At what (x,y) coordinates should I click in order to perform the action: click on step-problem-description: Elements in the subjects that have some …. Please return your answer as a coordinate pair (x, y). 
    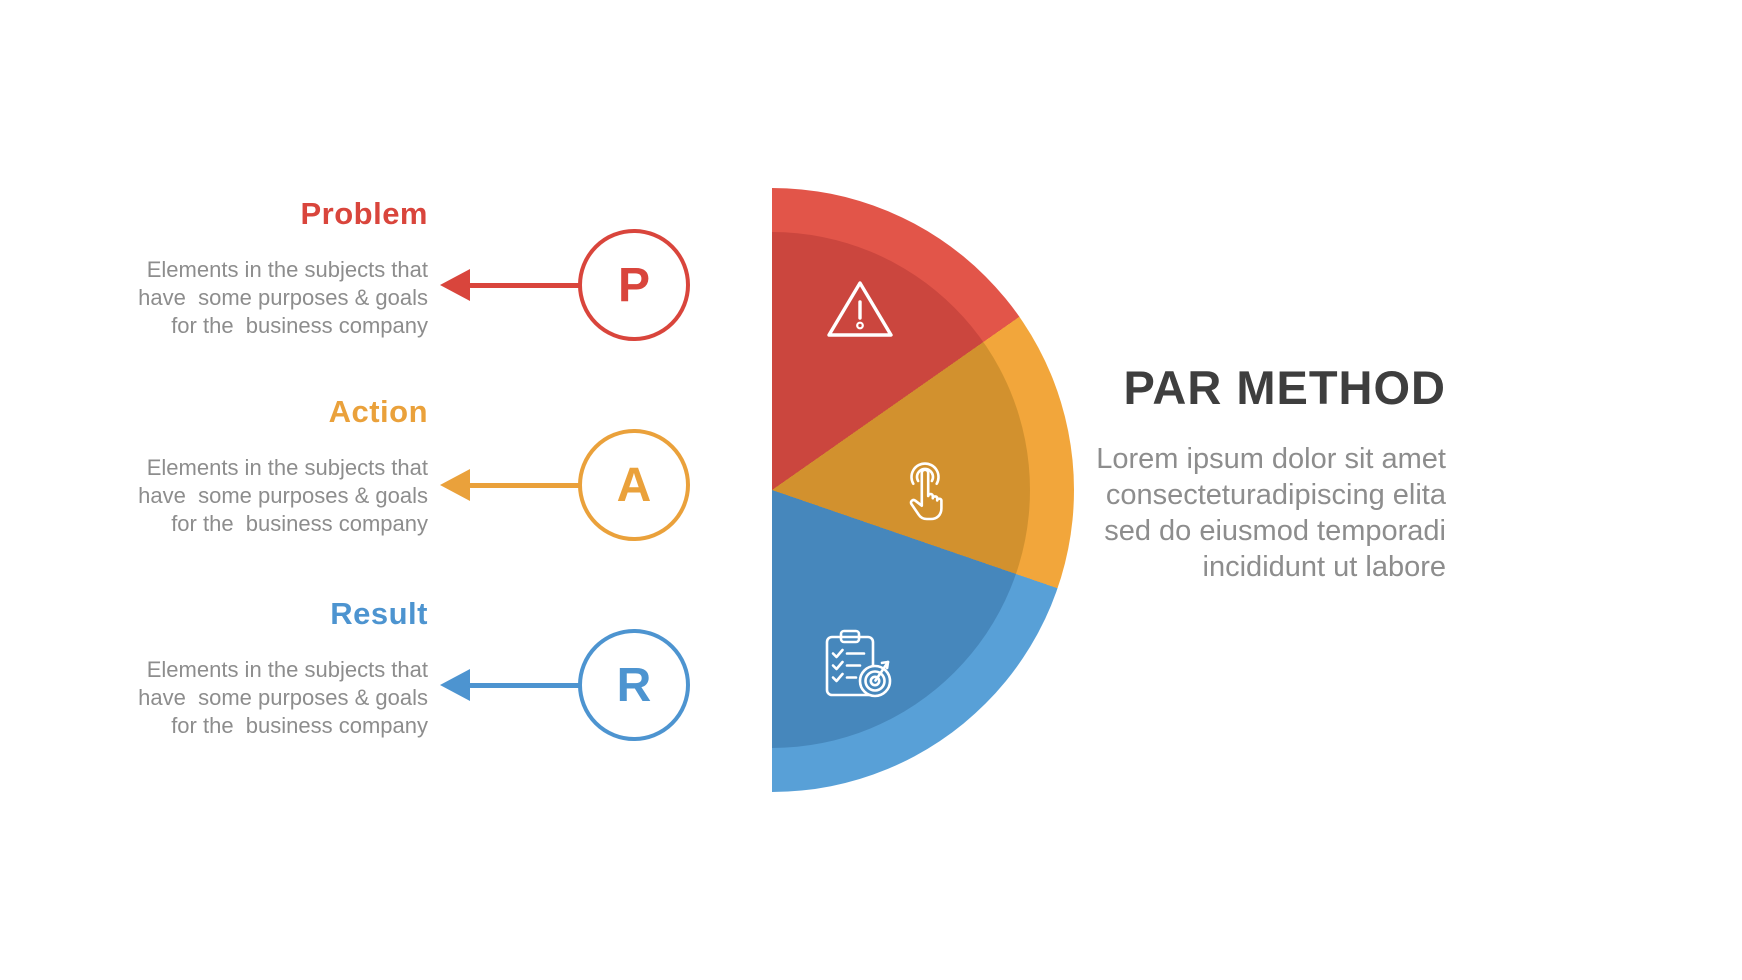
    Looking at the image, I should click on (264, 298).